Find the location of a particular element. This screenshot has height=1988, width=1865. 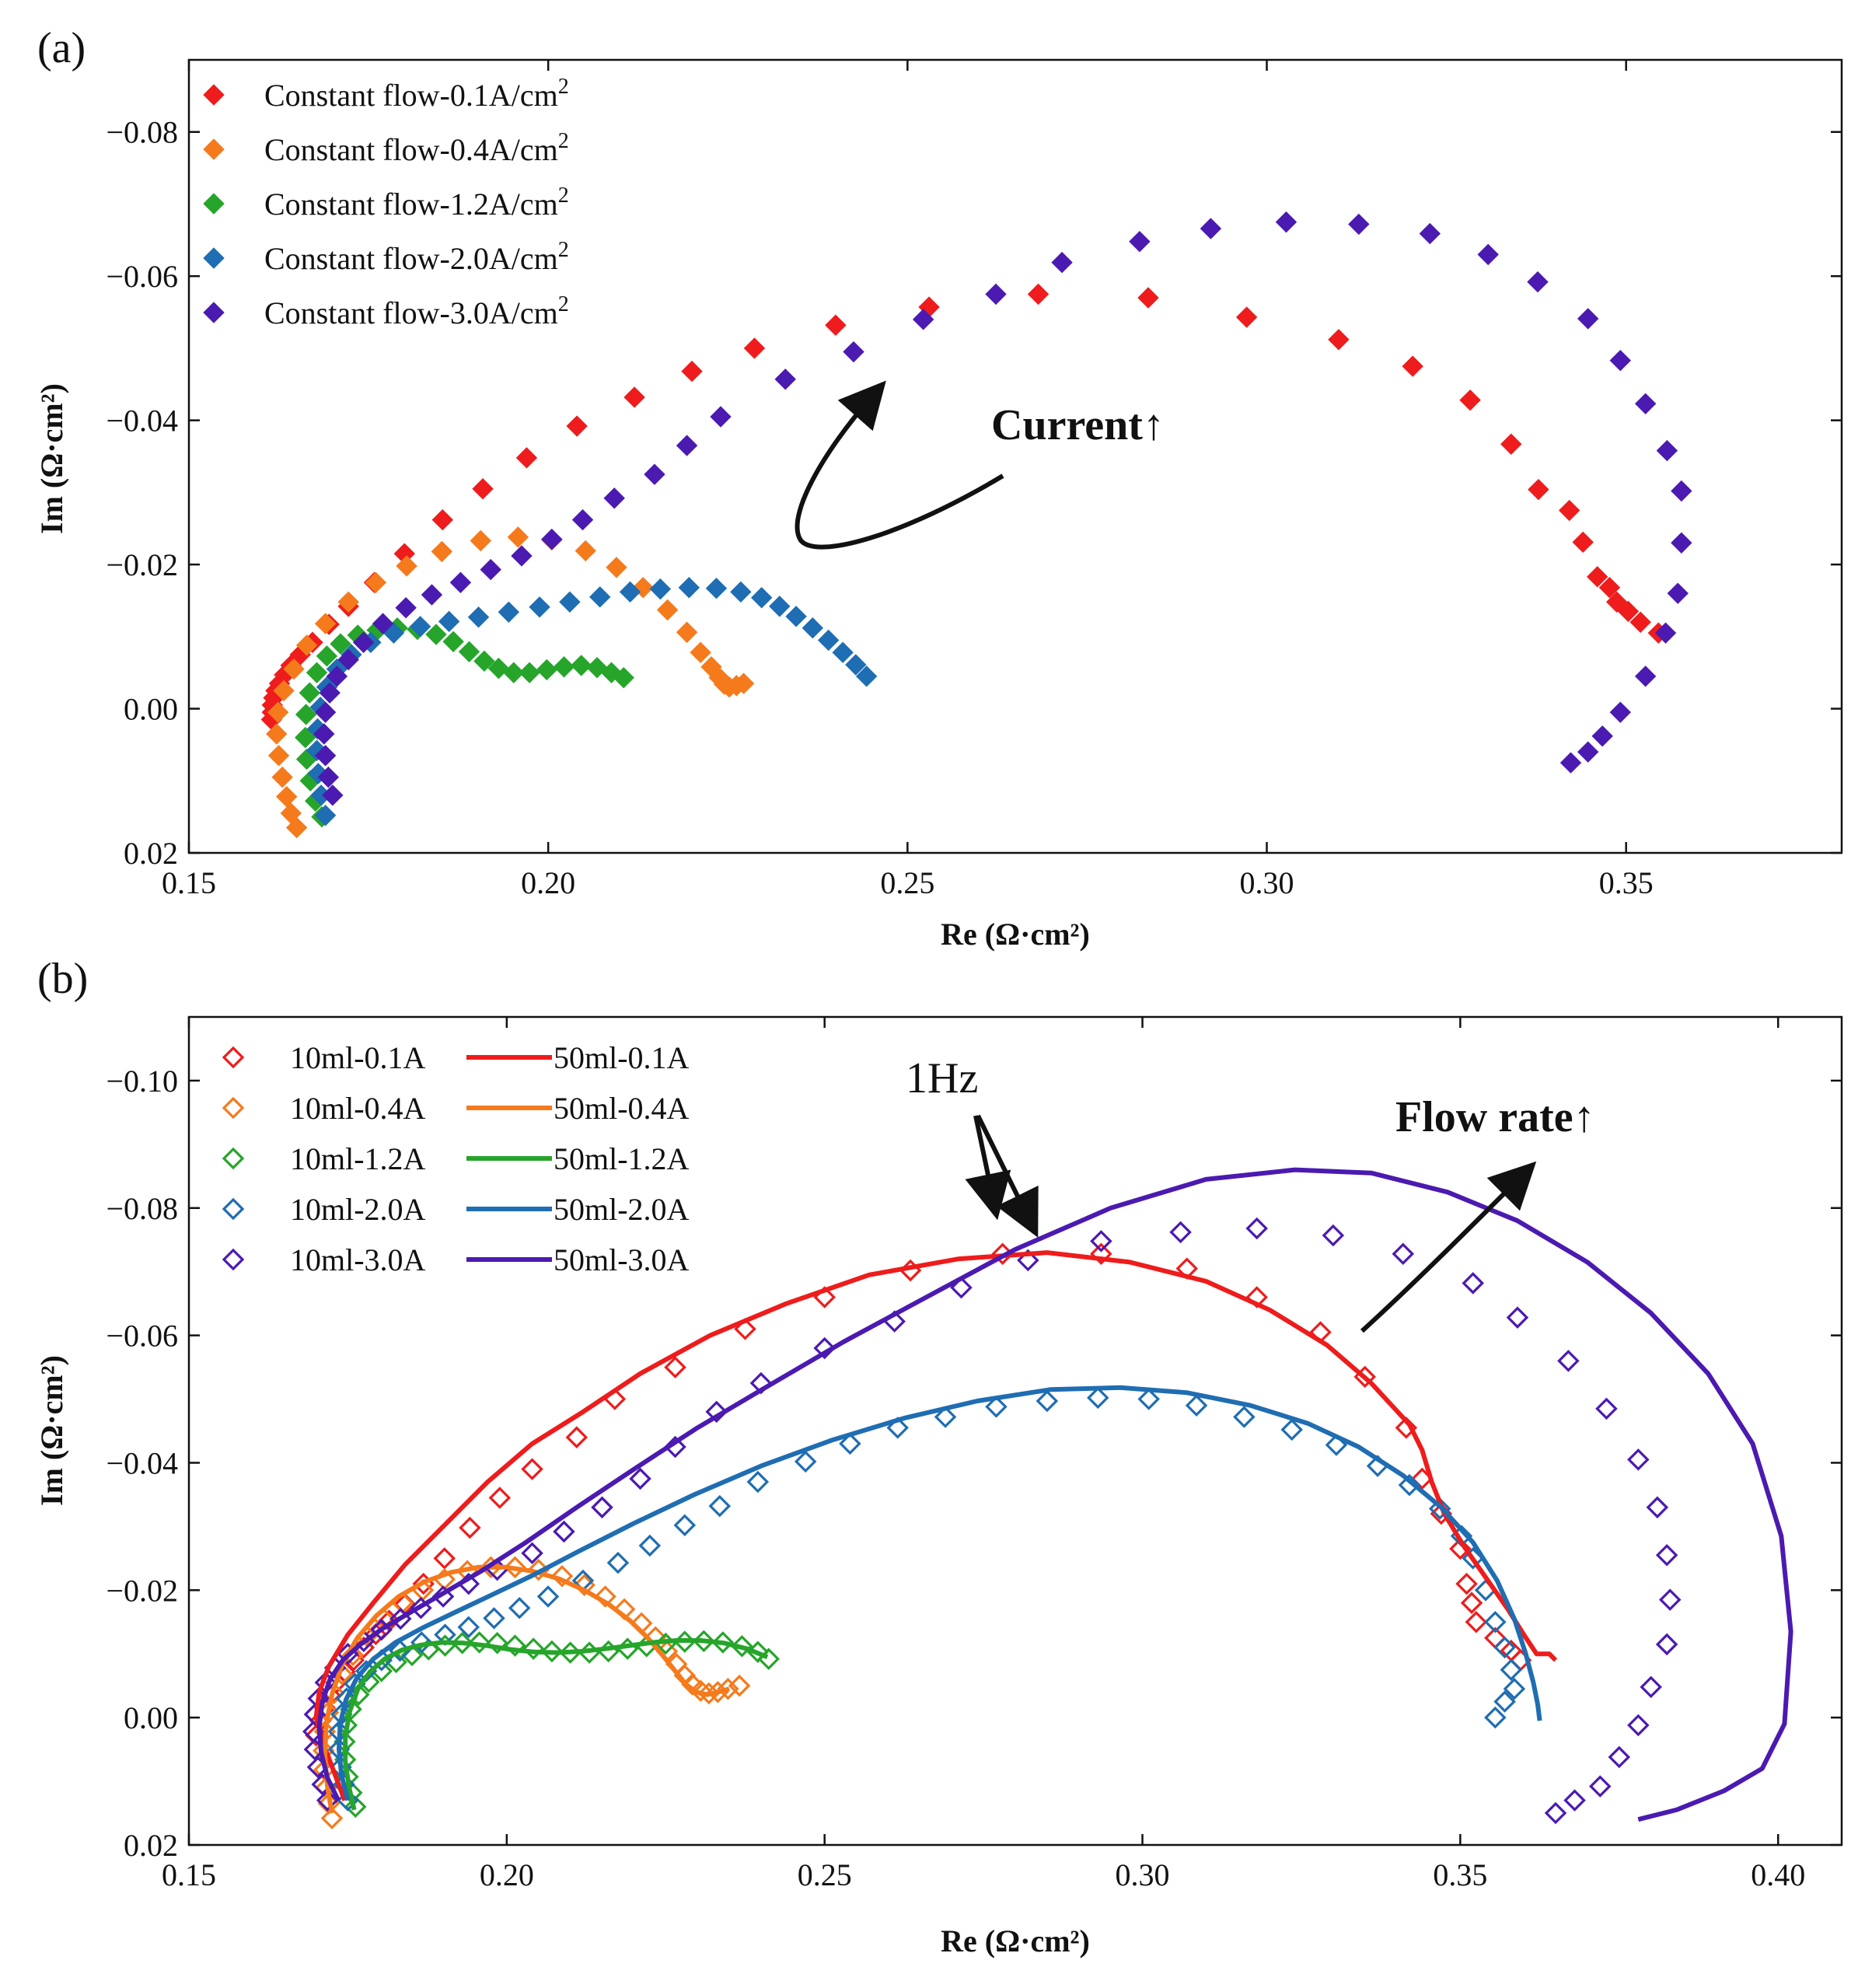

series-50ml-2.0A is located at coordinates (939, 1593).